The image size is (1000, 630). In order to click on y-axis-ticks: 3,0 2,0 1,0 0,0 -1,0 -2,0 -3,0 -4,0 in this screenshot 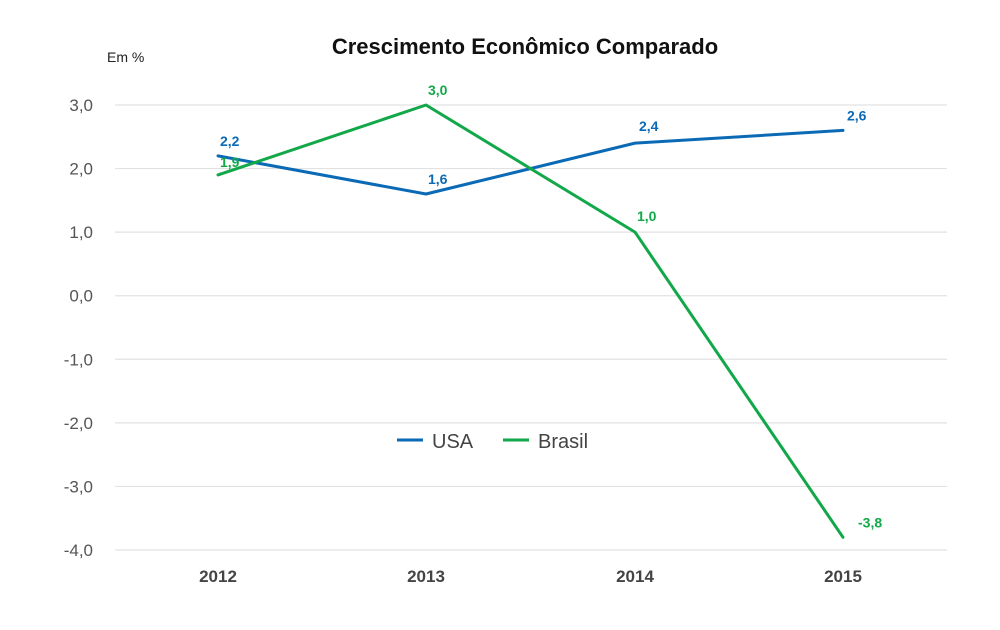, I will do `click(78, 328)`.